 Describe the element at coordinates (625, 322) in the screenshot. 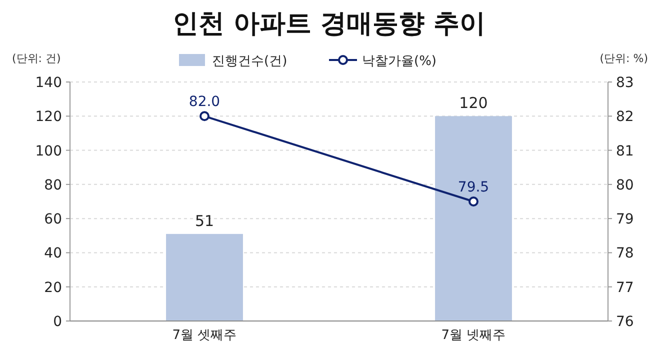

I see `y2-tick-label: 76` at that location.